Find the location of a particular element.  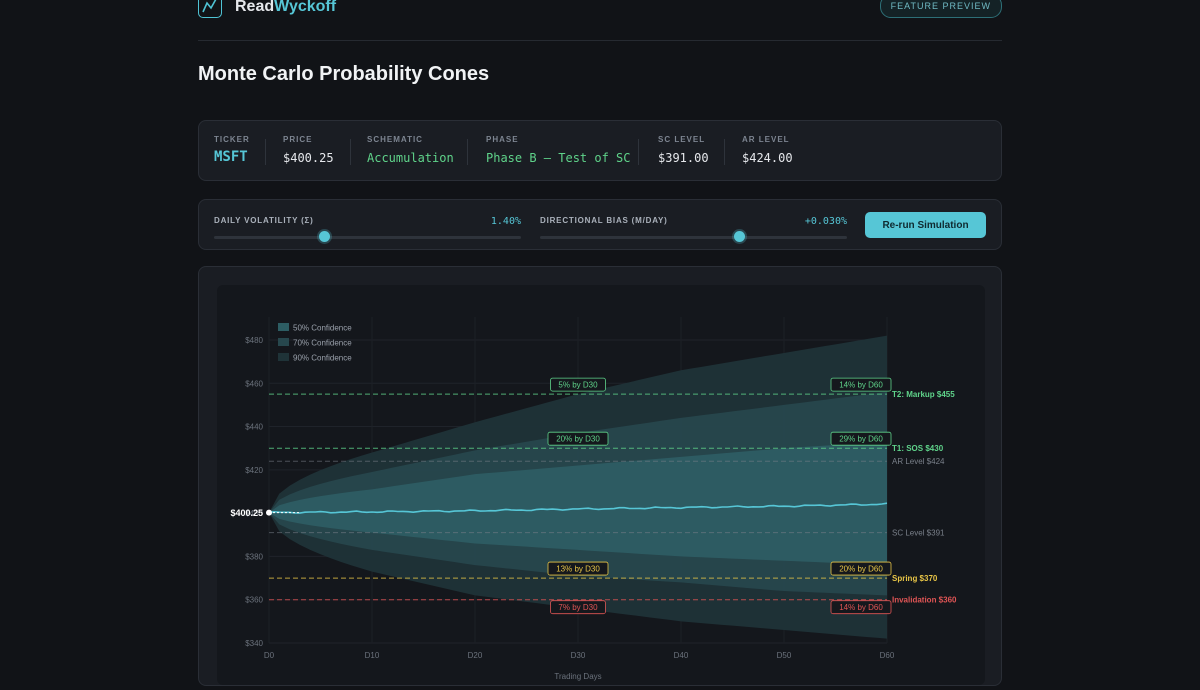

x-tick-label: D60 is located at coordinates (887, 655).